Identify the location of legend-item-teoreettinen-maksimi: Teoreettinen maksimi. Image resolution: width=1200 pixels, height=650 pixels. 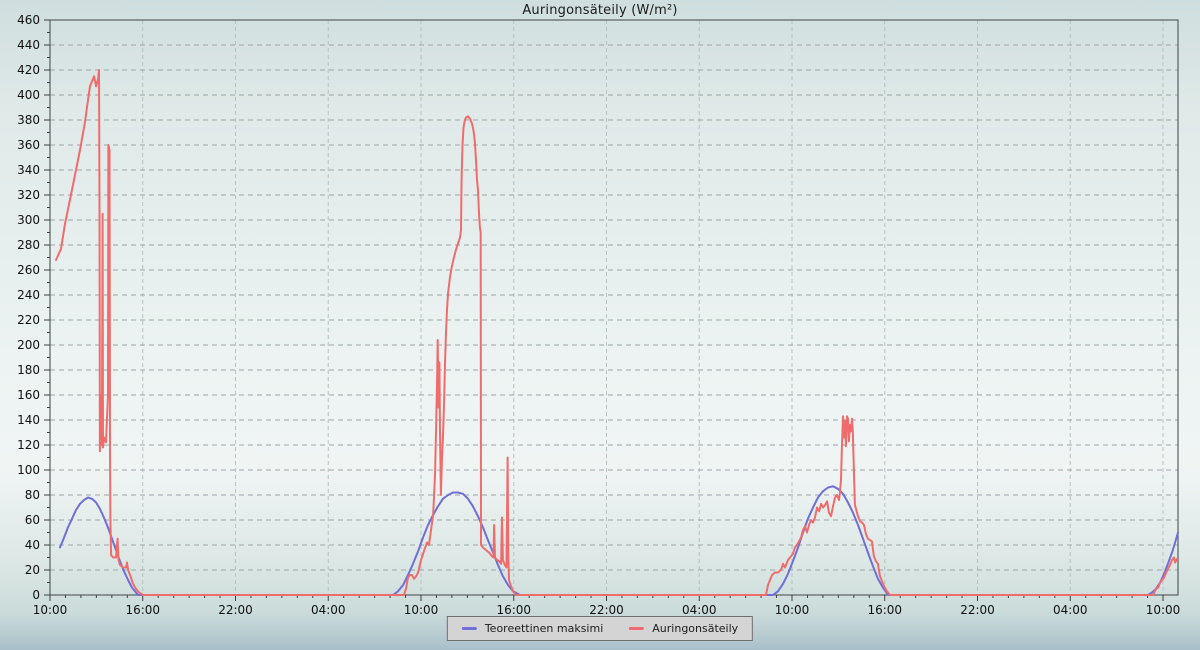
(532, 628).